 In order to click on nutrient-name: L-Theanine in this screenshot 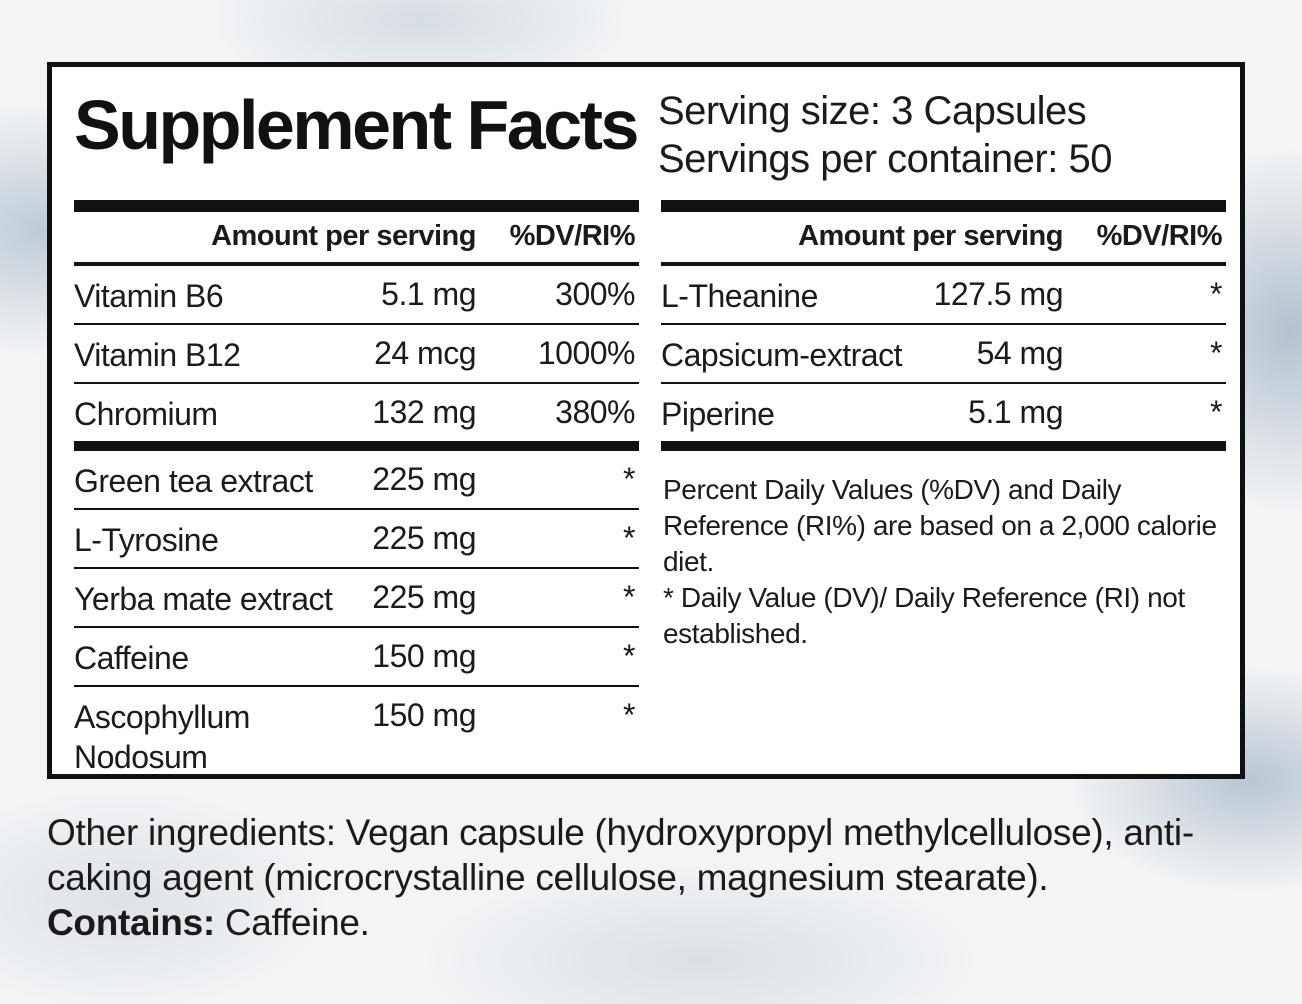, I will do `click(739, 296)`.